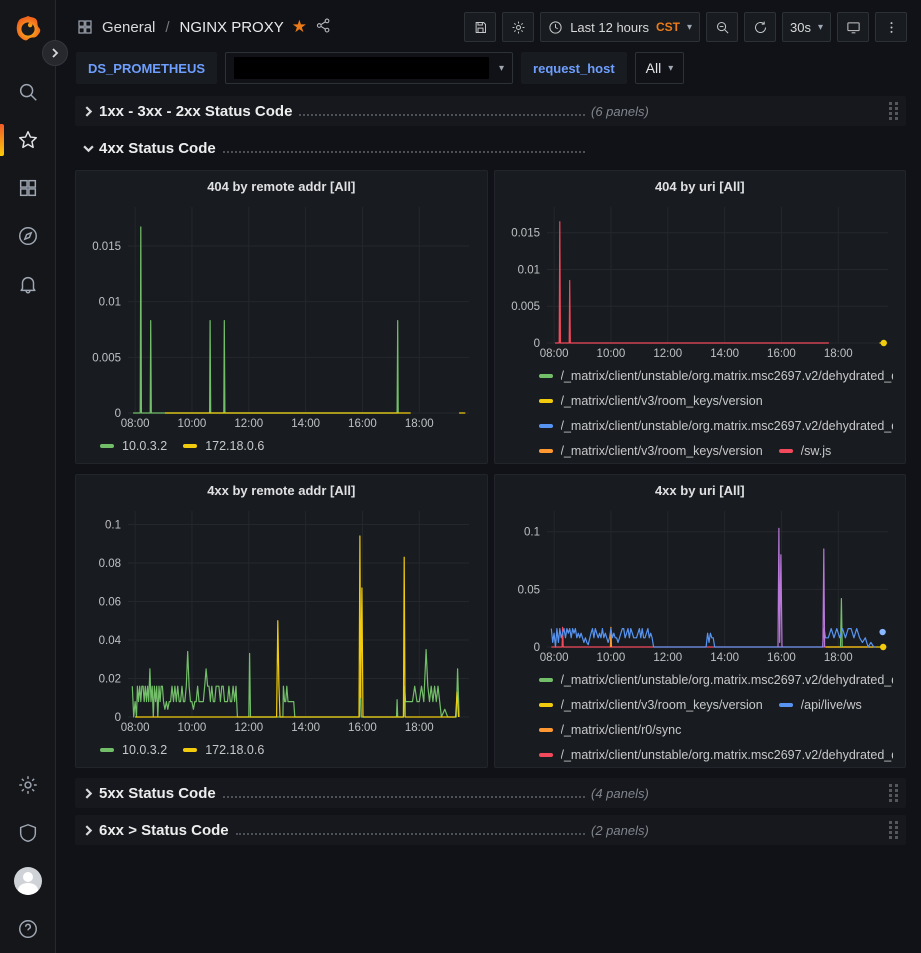 The width and height of the screenshot is (921, 953). I want to click on svg-text: 18:00, so click(837, 354).